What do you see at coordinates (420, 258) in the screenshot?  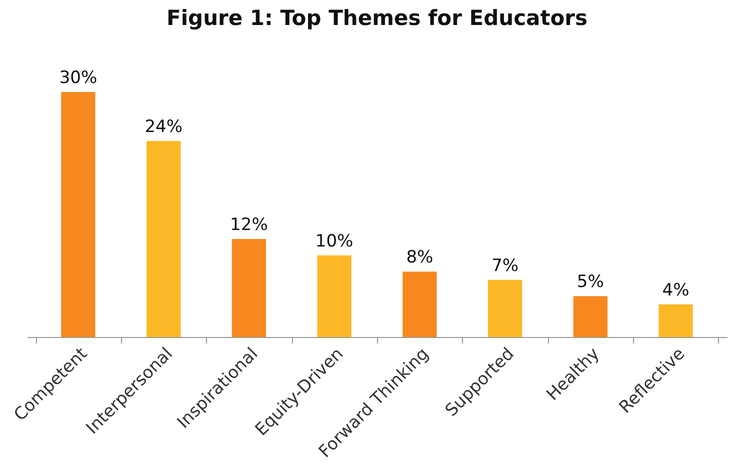 I see `data-label: 8%` at bounding box center [420, 258].